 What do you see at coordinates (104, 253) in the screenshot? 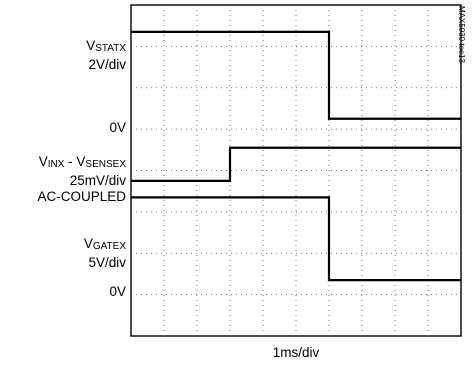
I see `label-vgatex: VGATEX 5V/div` at bounding box center [104, 253].